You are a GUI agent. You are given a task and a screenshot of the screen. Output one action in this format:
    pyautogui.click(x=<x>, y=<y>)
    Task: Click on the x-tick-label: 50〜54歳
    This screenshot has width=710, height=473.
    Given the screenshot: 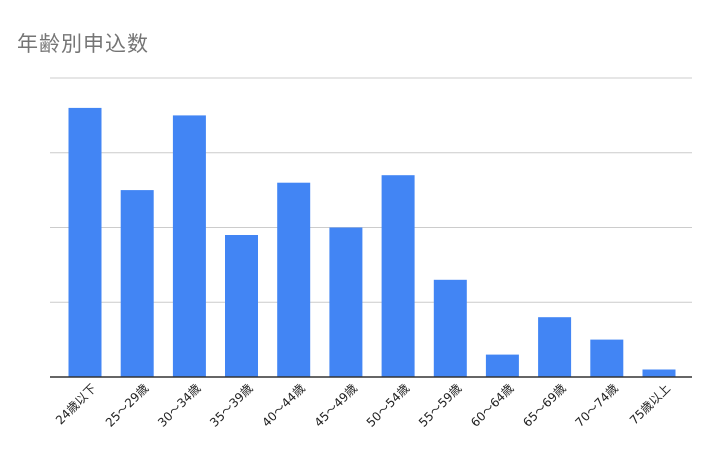 What is the action you would take?
    pyautogui.click(x=388, y=405)
    